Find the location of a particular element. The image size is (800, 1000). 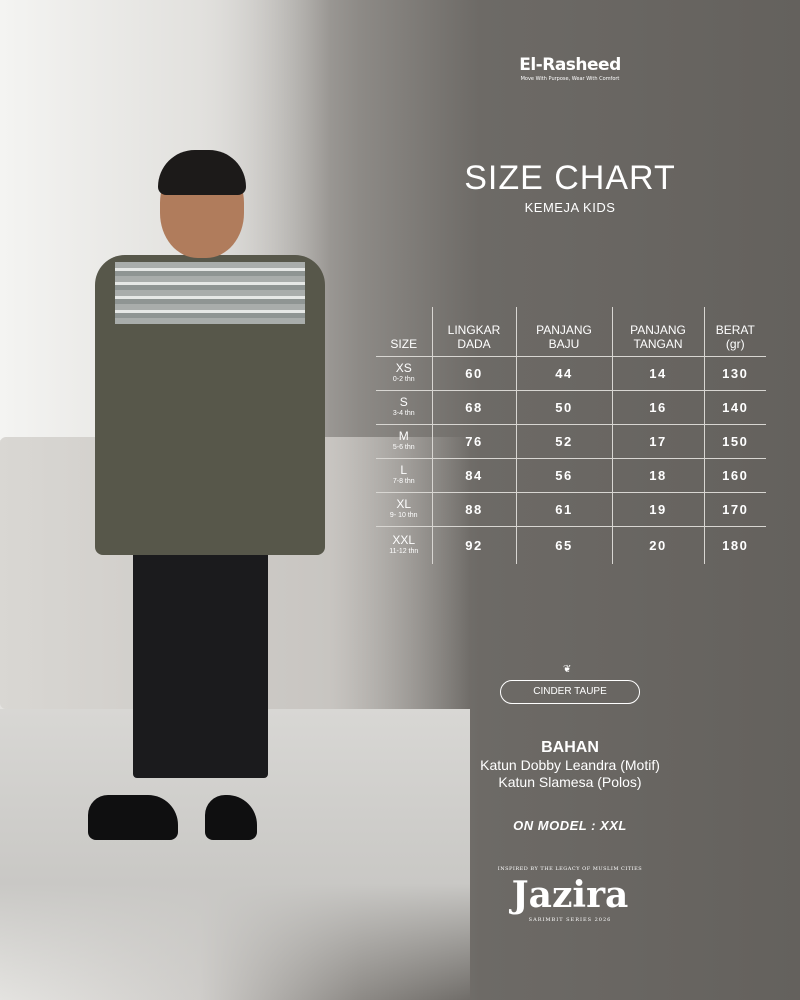

size-cell: M 5-6 thn is located at coordinates (404, 441).